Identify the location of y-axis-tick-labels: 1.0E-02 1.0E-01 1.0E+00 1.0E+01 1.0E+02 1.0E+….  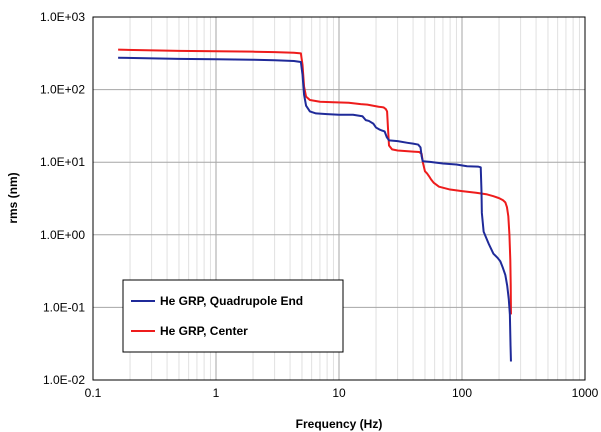
(62, 198).